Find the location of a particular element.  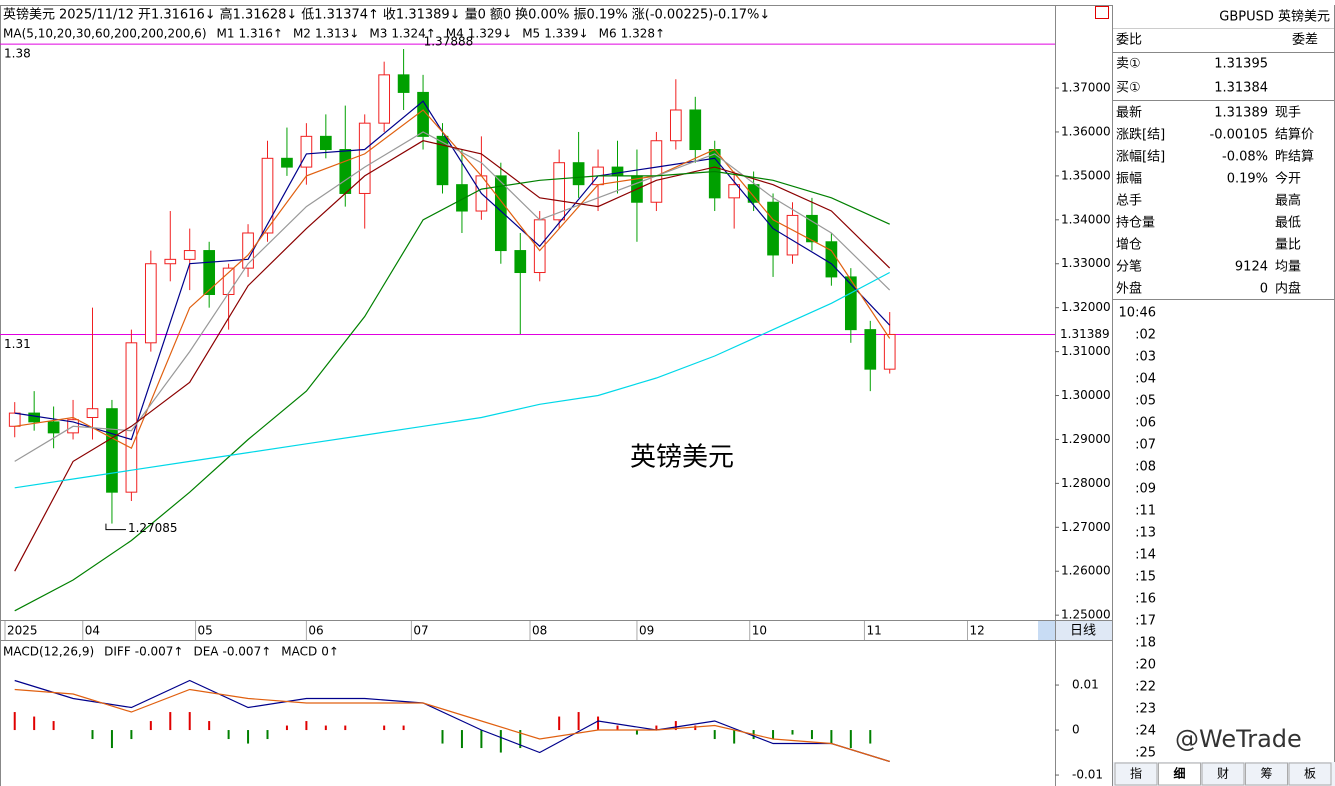

last-price-label: 1.31389 is located at coordinates (1085, 334).